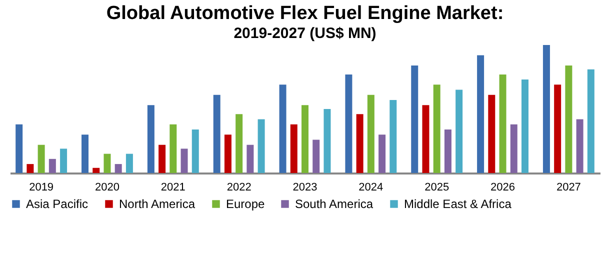  Describe the element at coordinates (371, 188) in the screenshot. I see `x-tick-label: 2024` at that location.